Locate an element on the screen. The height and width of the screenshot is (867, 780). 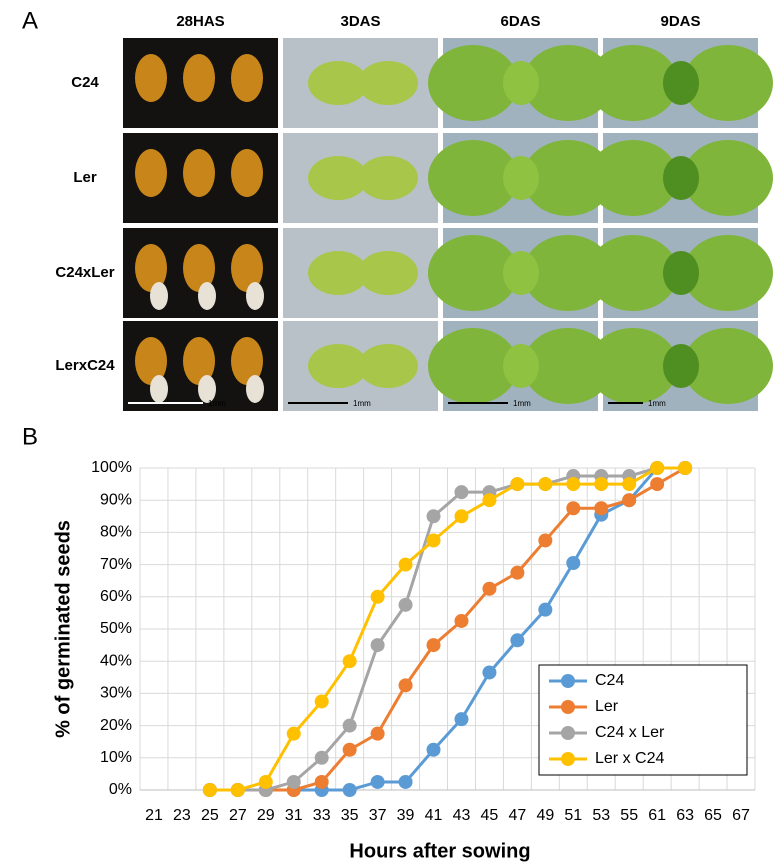
column-header: 9DAS is located at coordinates (680, 21).